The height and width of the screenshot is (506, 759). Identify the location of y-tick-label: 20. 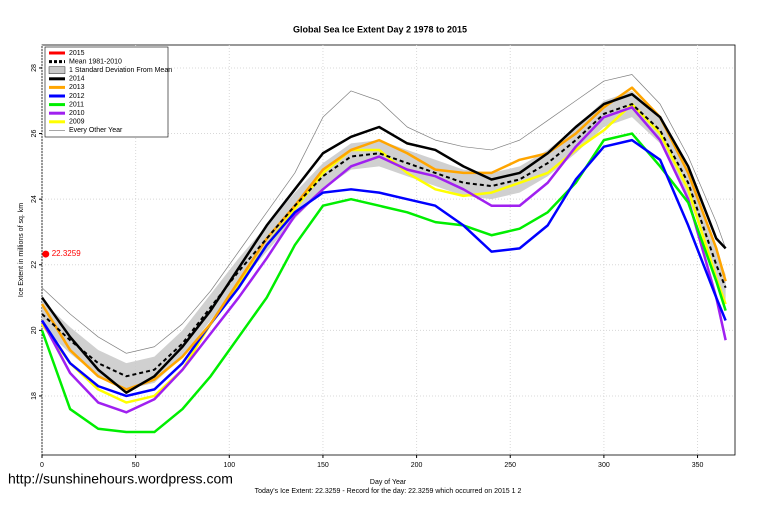
(34, 330).